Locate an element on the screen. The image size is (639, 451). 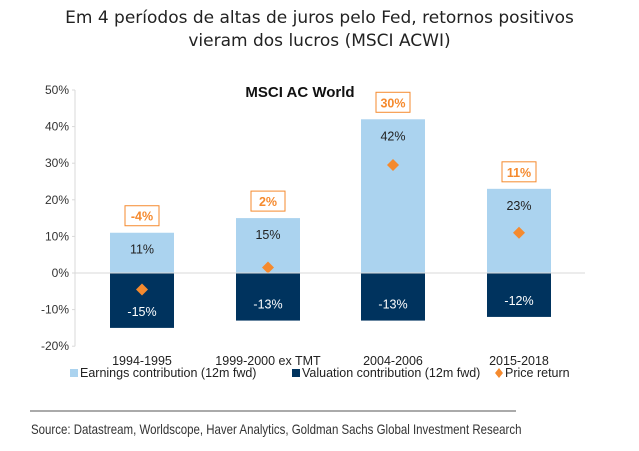
valuation-label: -12% is located at coordinates (518, 301).